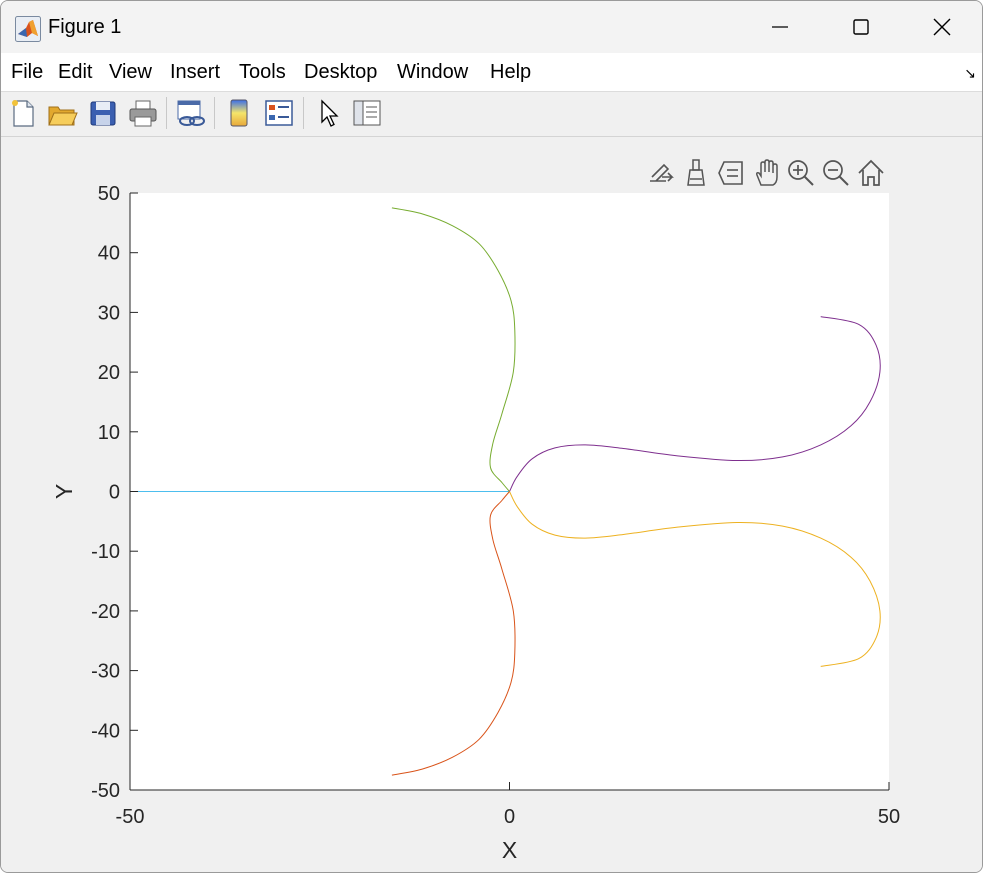 The image size is (983, 873). I want to click on x-axis-label: X, so click(509, 850).